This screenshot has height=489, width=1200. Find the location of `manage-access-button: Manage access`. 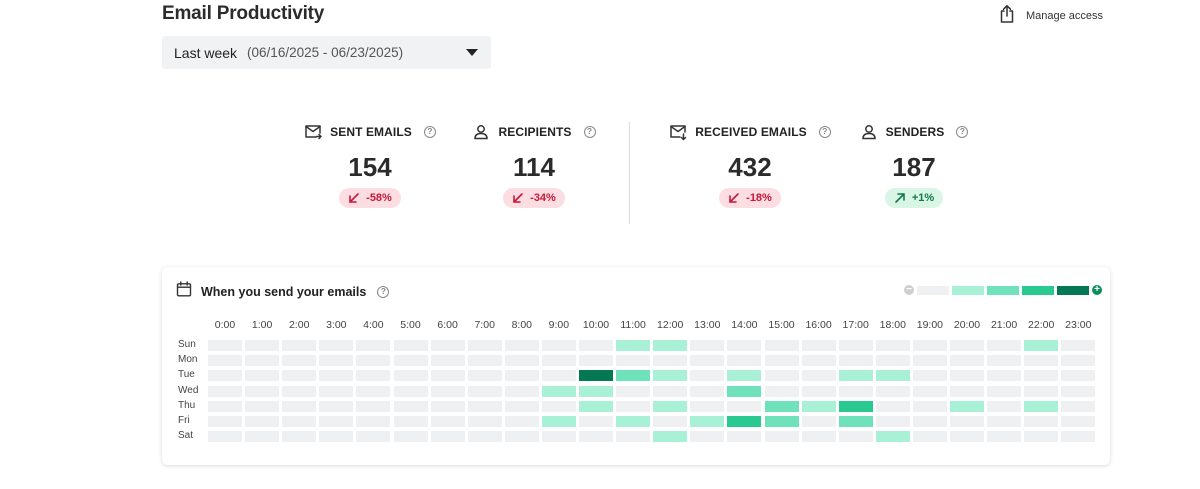

manage-access-button: Manage access is located at coordinates (1050, 15).